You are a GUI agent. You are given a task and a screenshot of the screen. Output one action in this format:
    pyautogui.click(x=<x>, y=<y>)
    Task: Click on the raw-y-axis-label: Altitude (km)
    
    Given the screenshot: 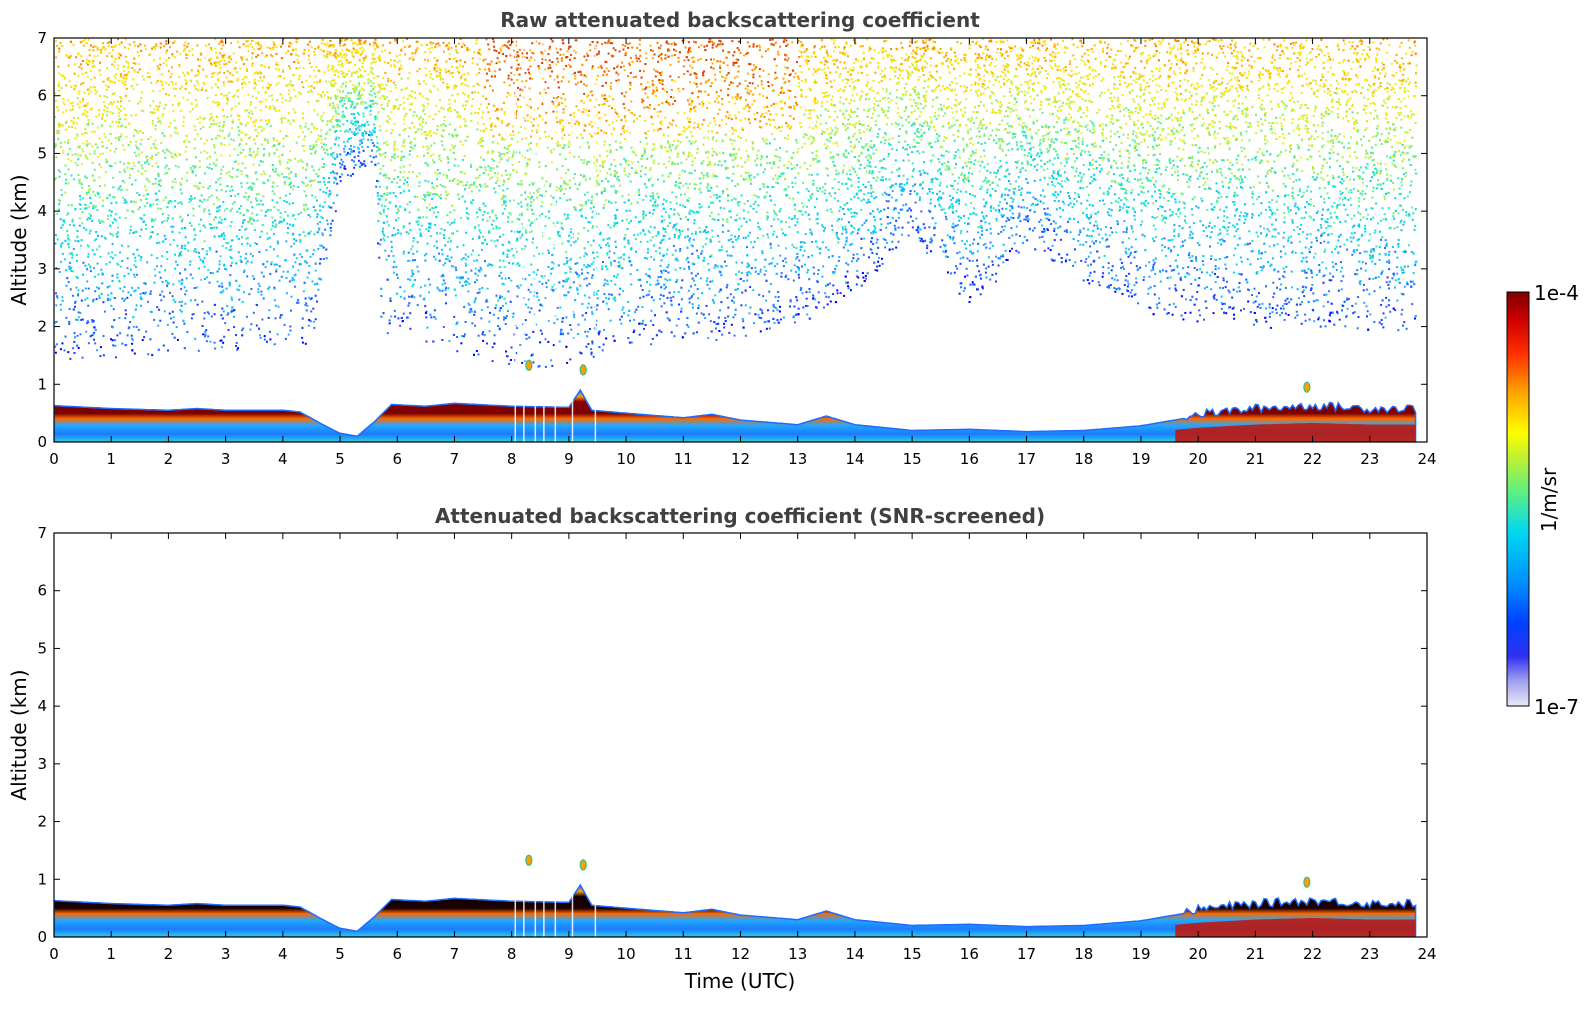 What is the action you would take?
    pyautogui.click(x=19, y=239)
    